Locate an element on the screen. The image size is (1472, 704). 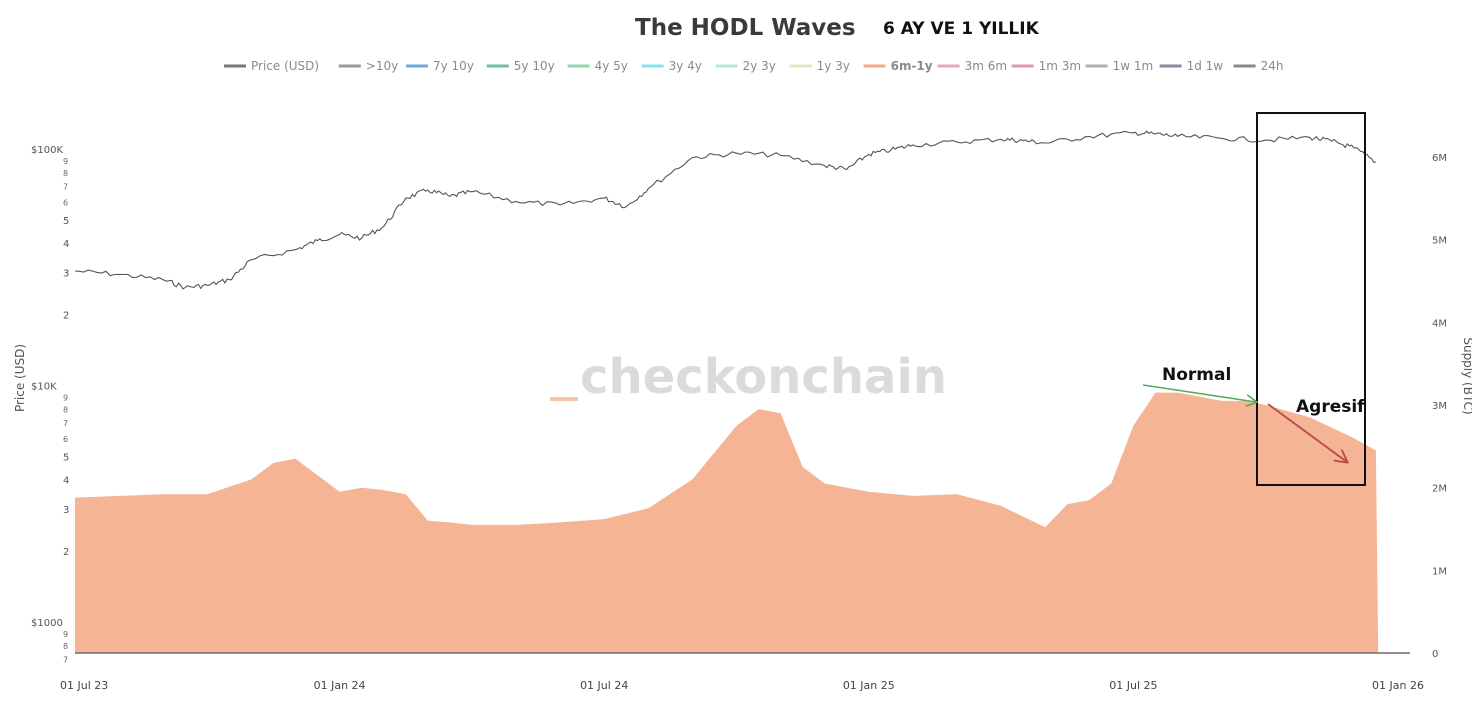
y-left-major-tick: $1000 is located at coordinates (47, 623).